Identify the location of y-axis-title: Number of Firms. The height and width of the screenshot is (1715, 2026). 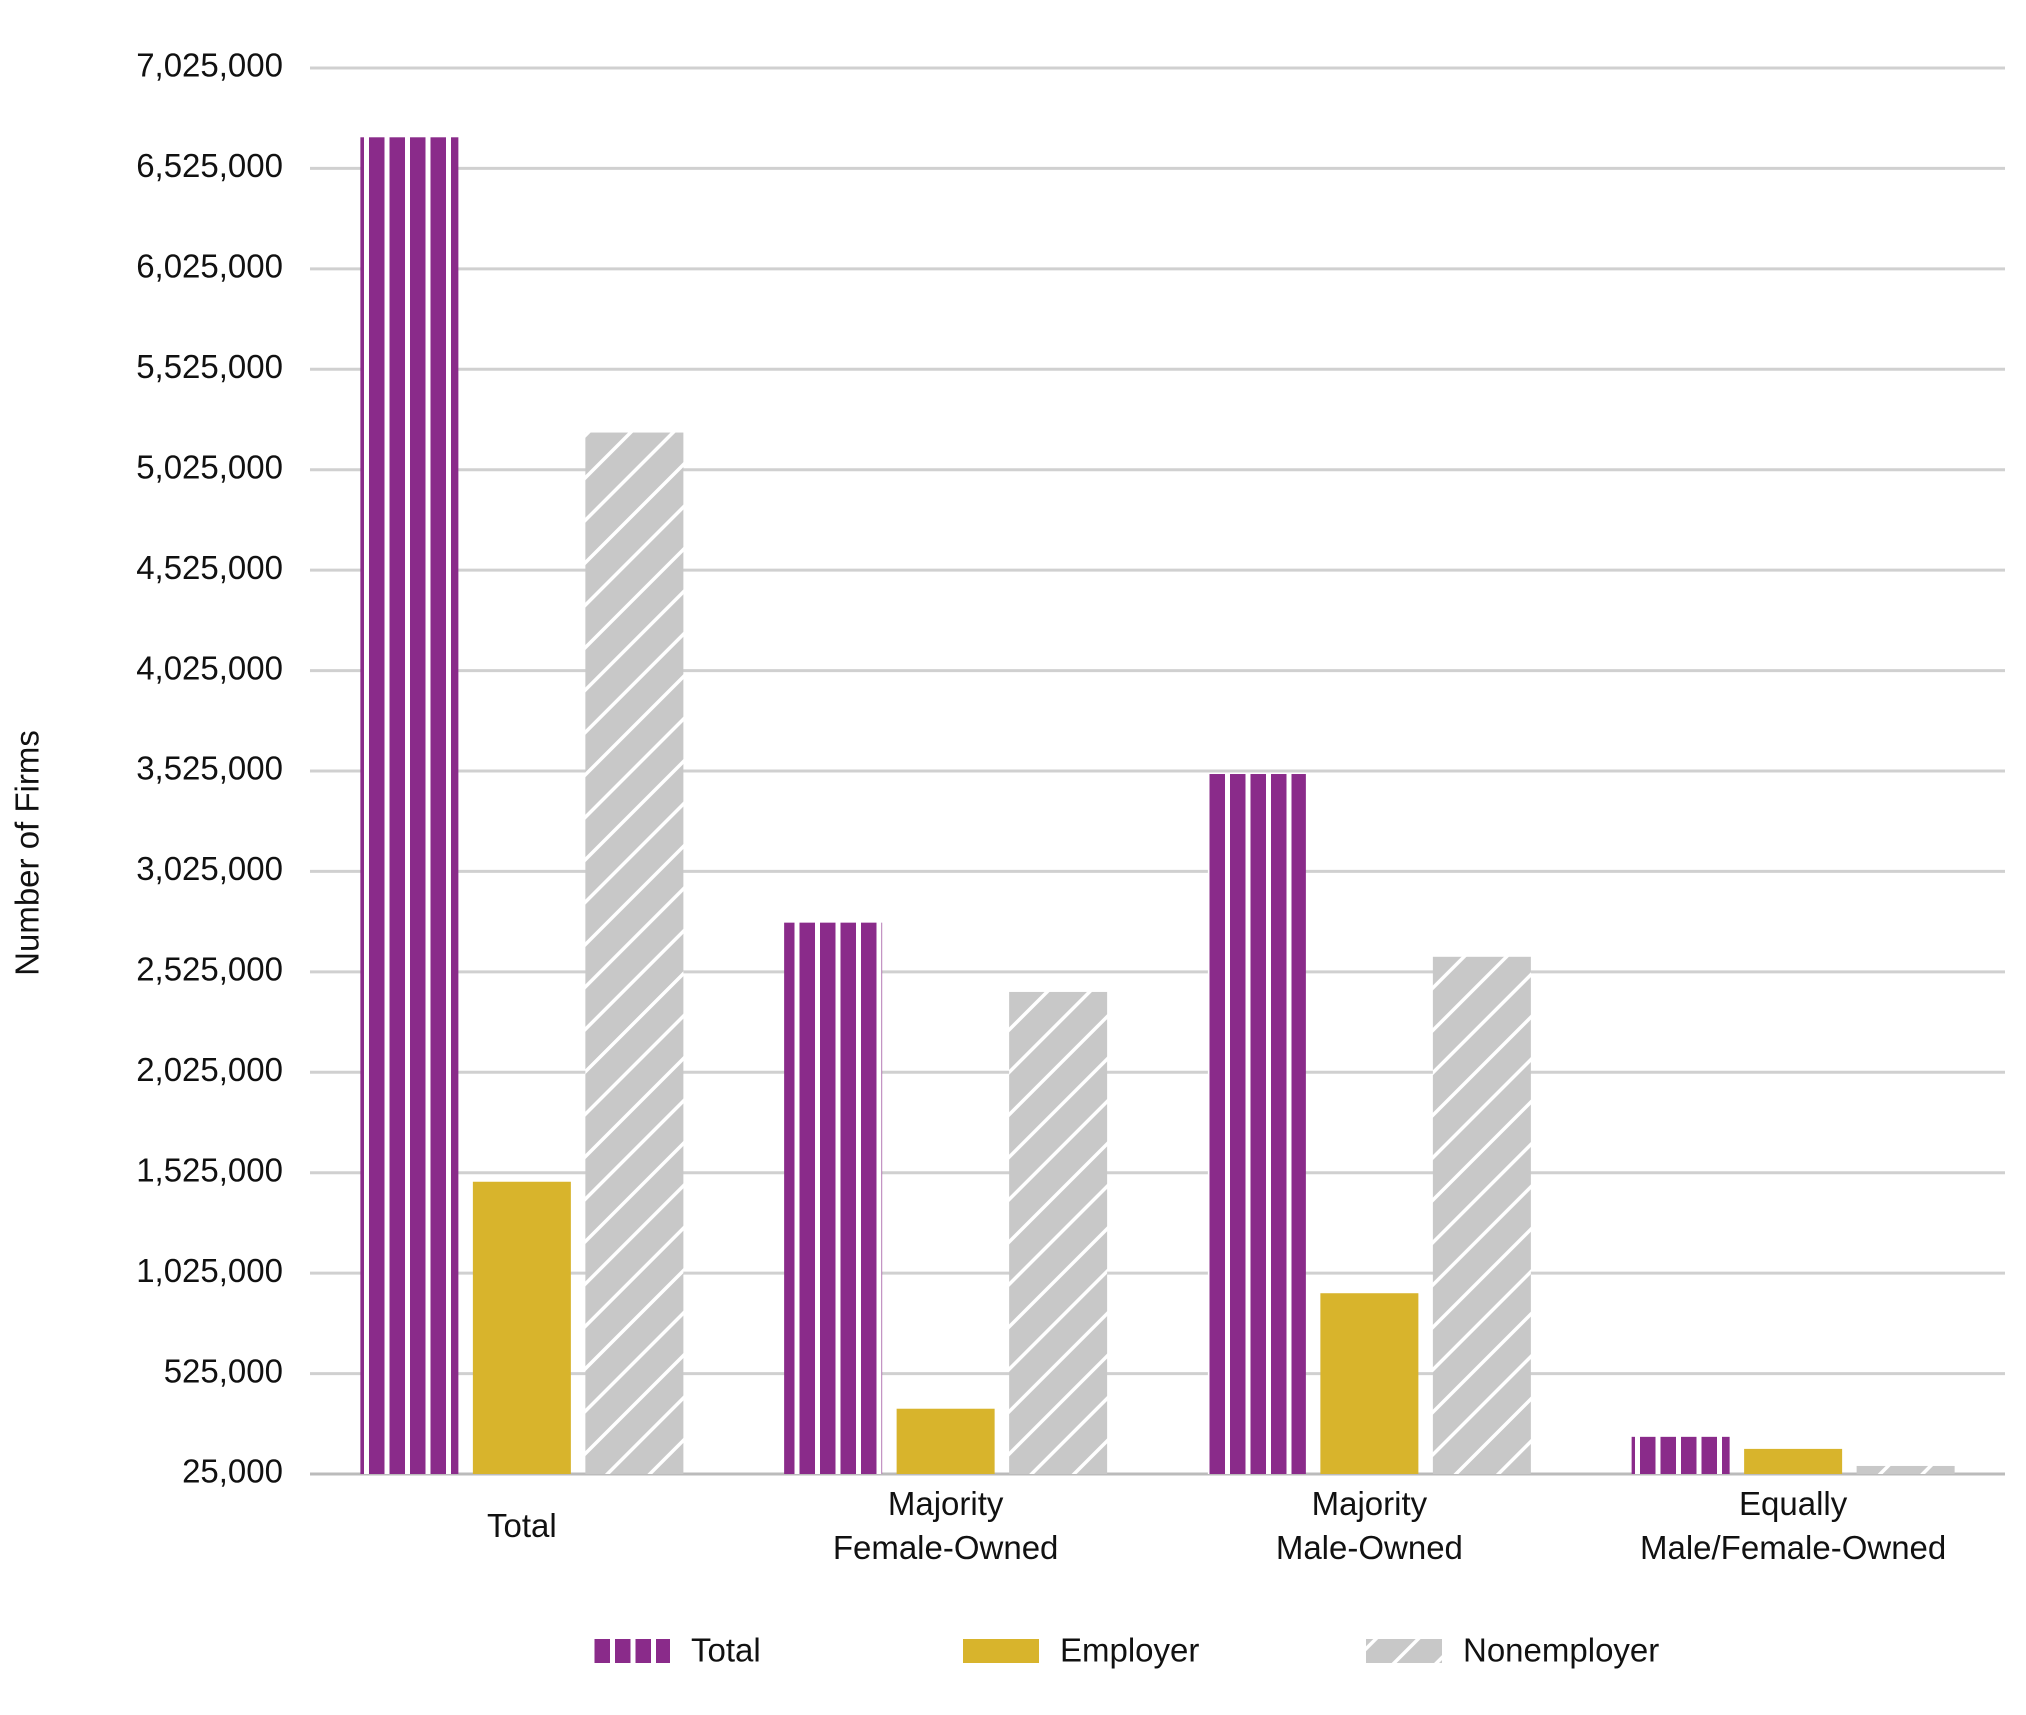
(27, 853).